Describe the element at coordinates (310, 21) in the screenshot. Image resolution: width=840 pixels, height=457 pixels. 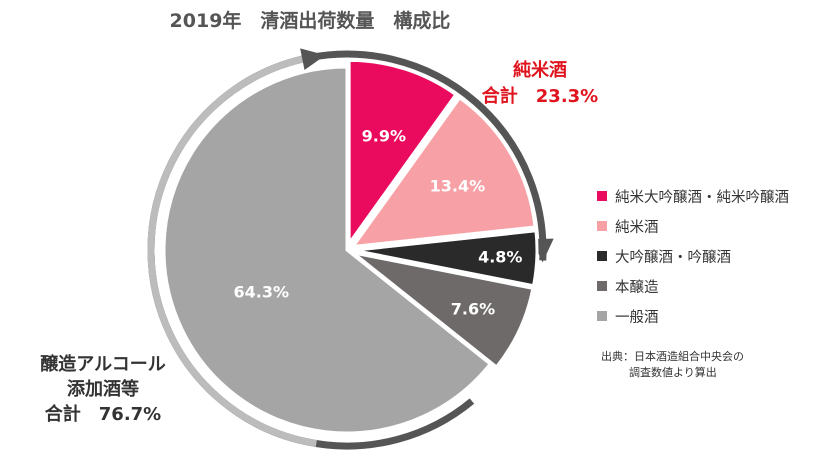
I see `chart-title: 2019年 清酒出荷数量 構成比` at that location.